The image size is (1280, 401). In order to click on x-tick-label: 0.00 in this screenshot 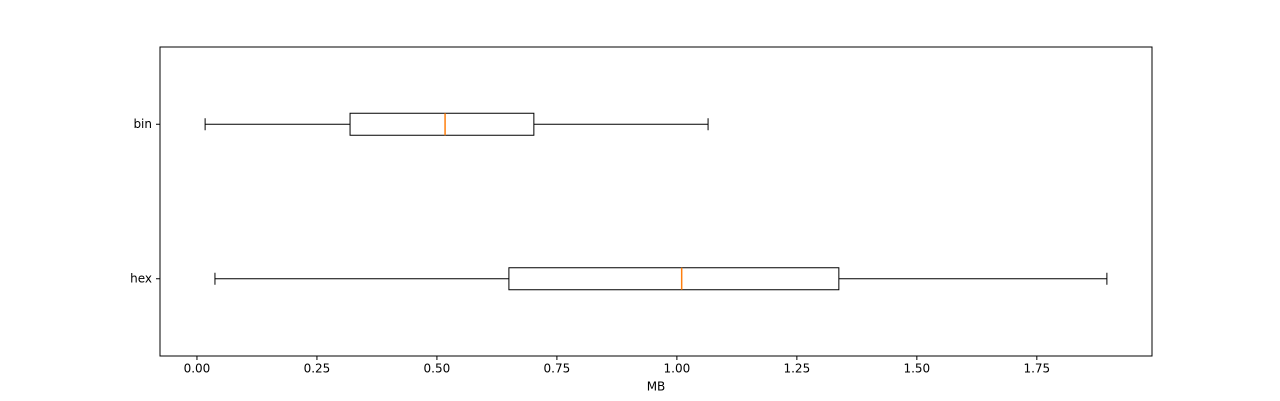, I will do `click(197, 369)`.